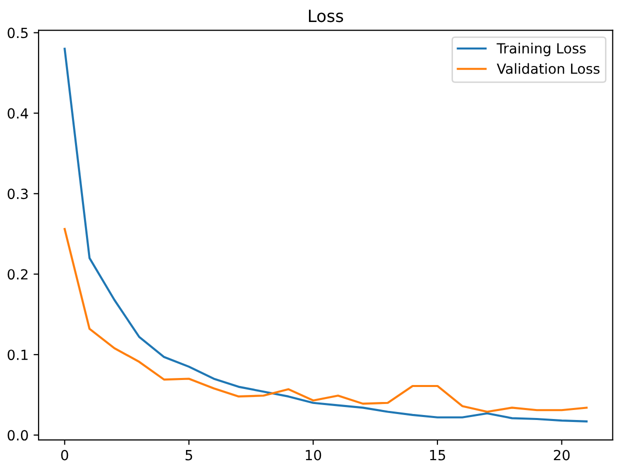 This screenshot has height=466, width=622. I want to click on x-tick-label: 5, so click(189, 455).